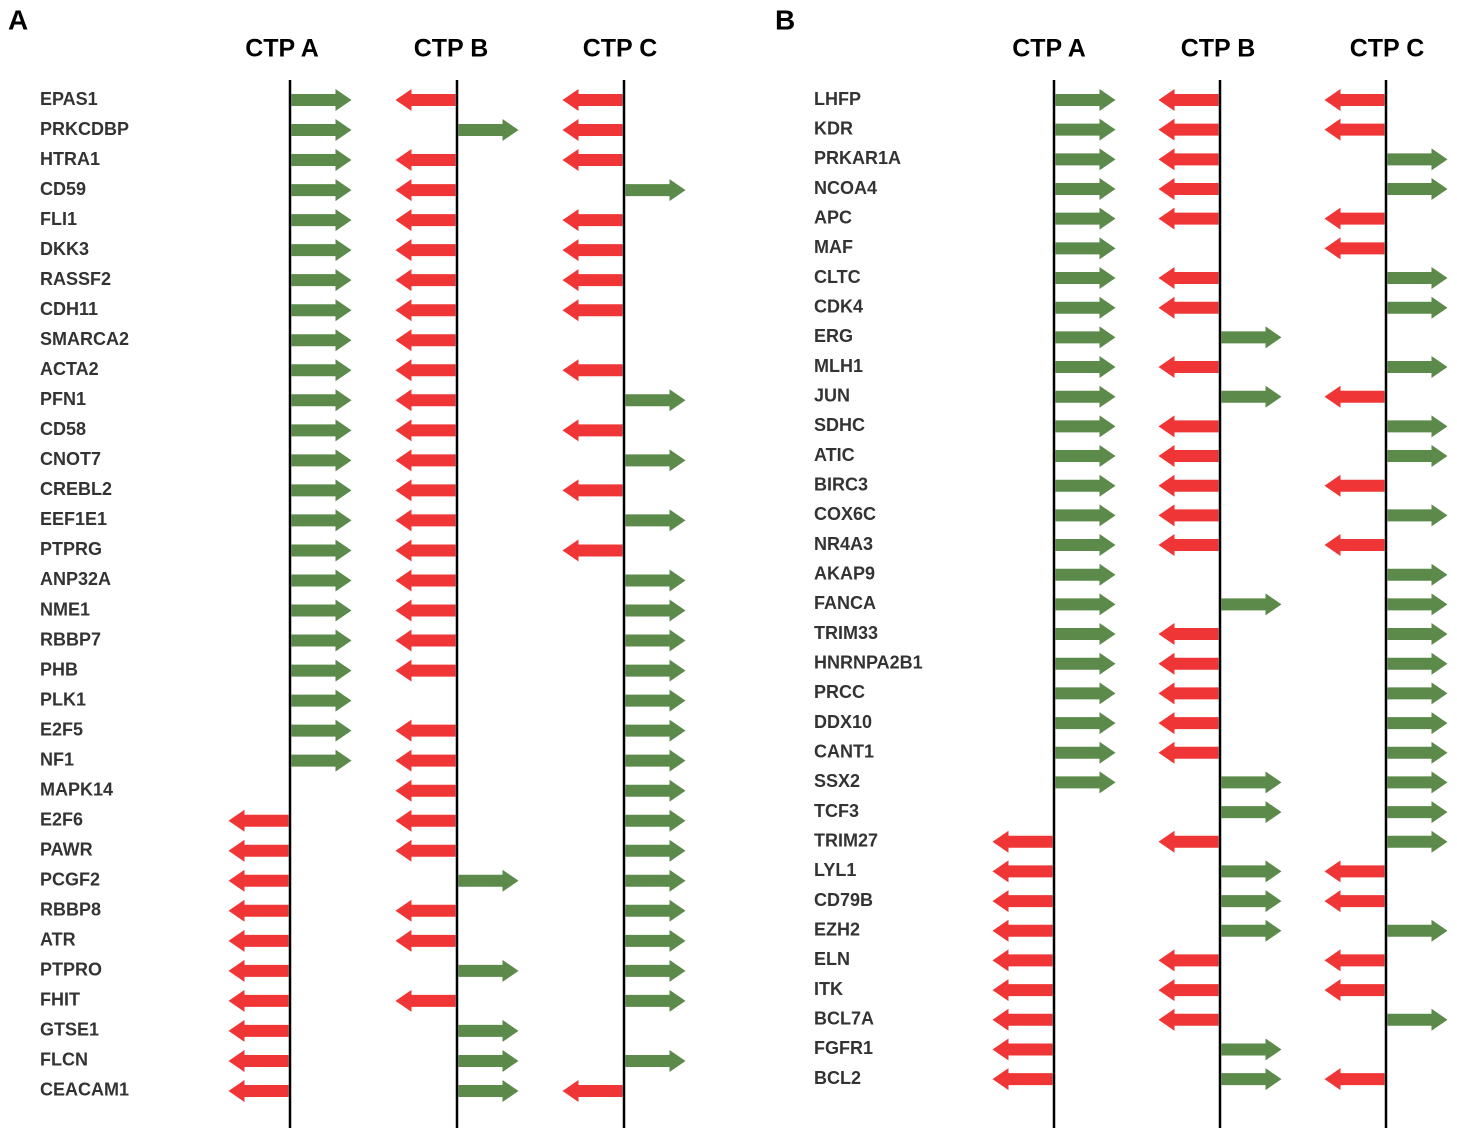 Image resolution: width=1457 pixels, height=1128 pixels. Describe the element at coordinates (843, 1048) in the screenshot. I see `gene-label: FGFR1` at that location.